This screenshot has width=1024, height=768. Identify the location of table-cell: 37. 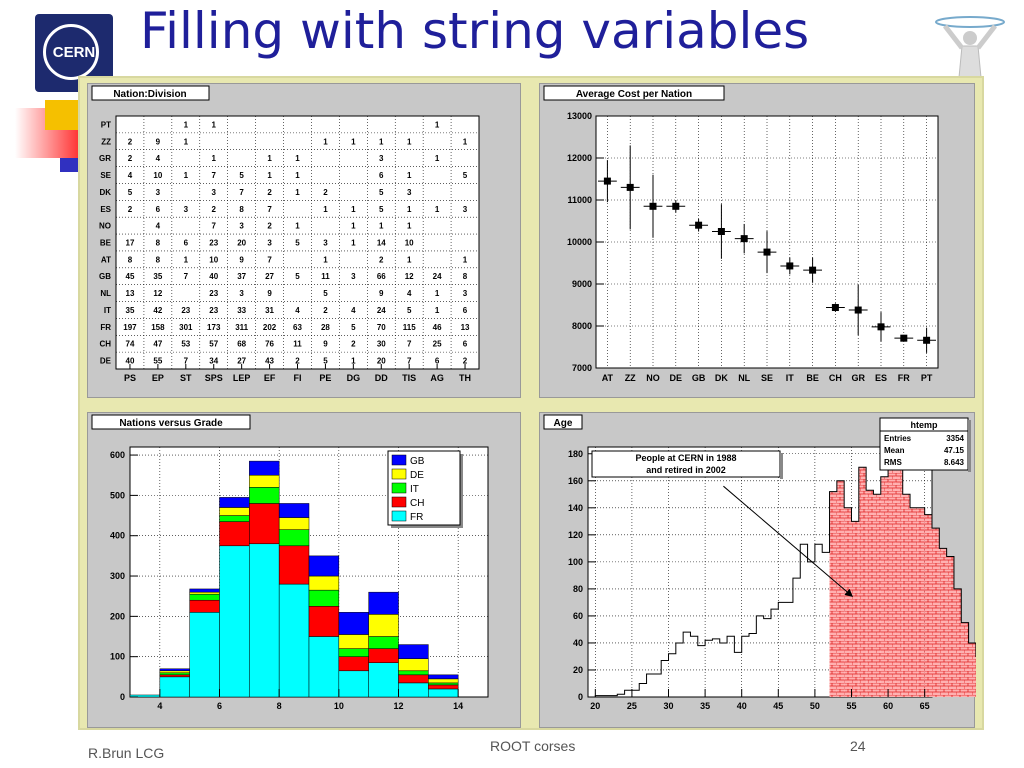
(241, 276).